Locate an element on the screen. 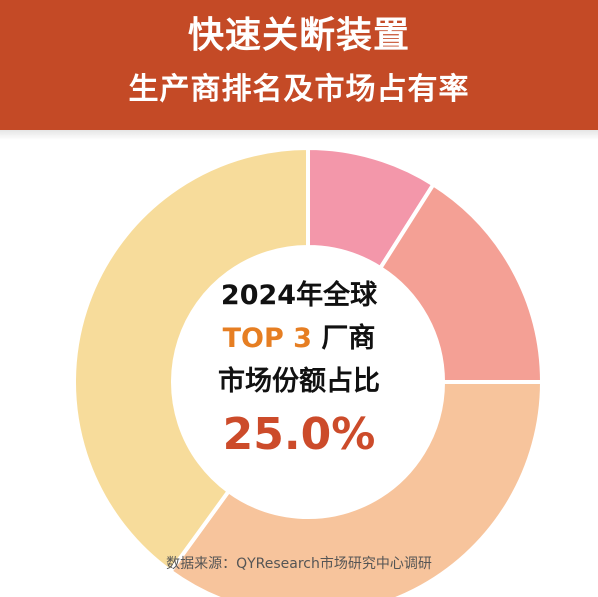 This screenshot has height=597, width=598. chart-title: 快速关断装置 is located at coordinates (298, 35).